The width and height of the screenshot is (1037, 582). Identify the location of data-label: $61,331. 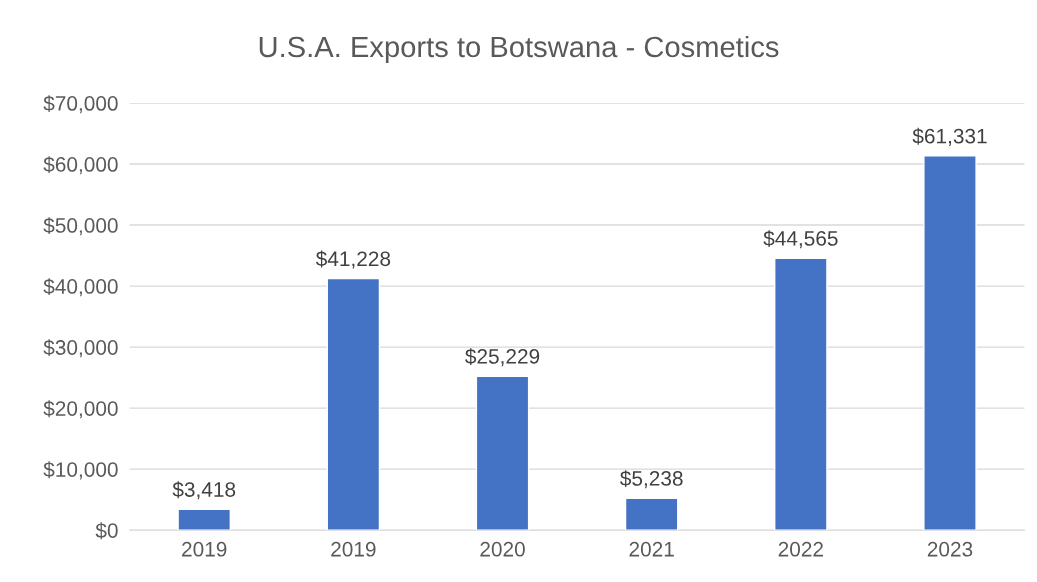
(949, 136).